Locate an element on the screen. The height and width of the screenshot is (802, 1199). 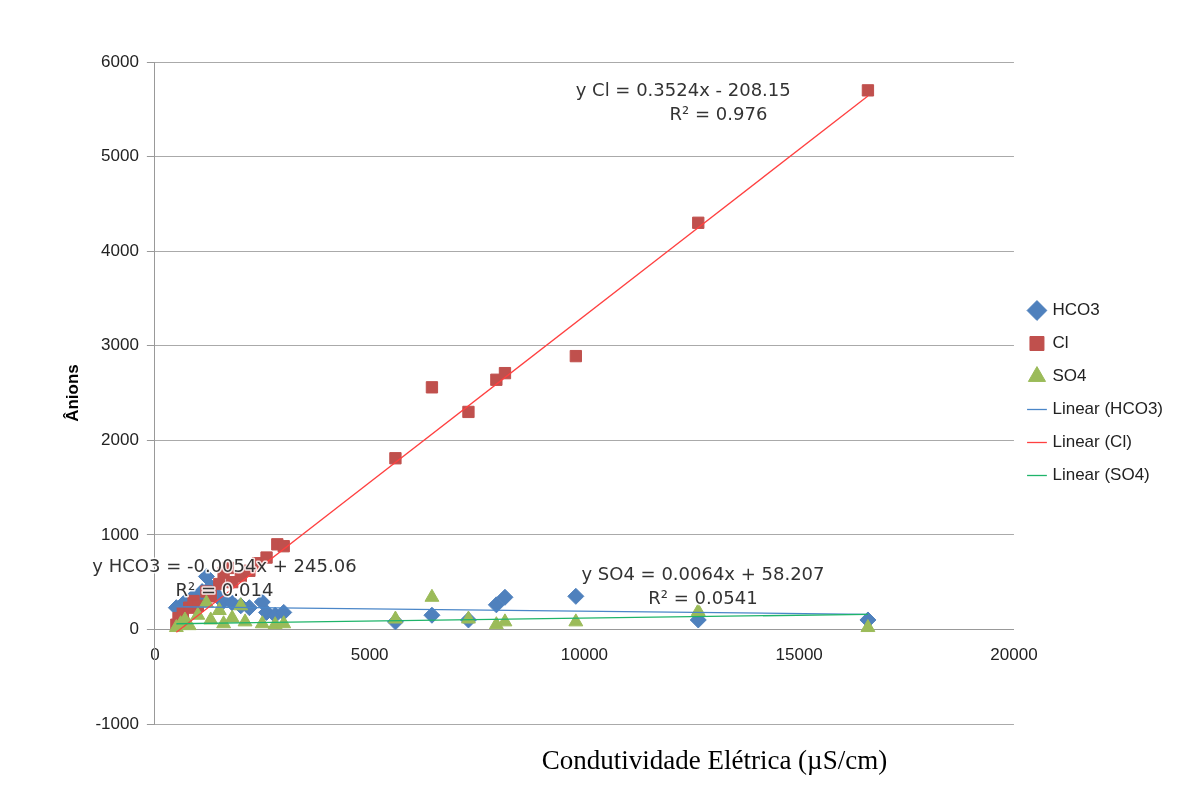
x-tick-label: 15000 is located at coordinates (799, 655).